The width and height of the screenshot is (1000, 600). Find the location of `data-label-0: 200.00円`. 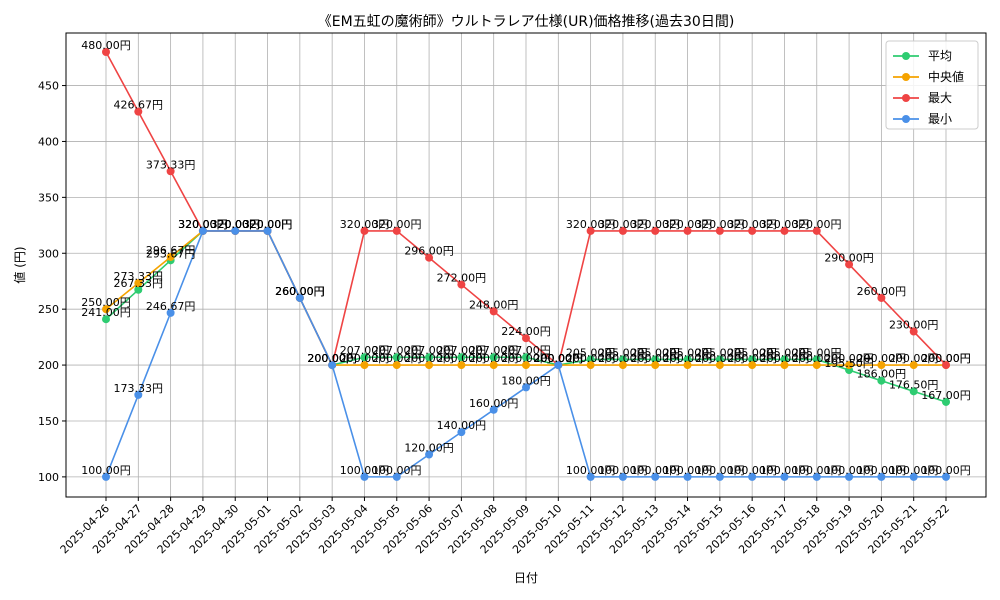

data-label-0: 200.00円 is located at coordinates (559, 358).